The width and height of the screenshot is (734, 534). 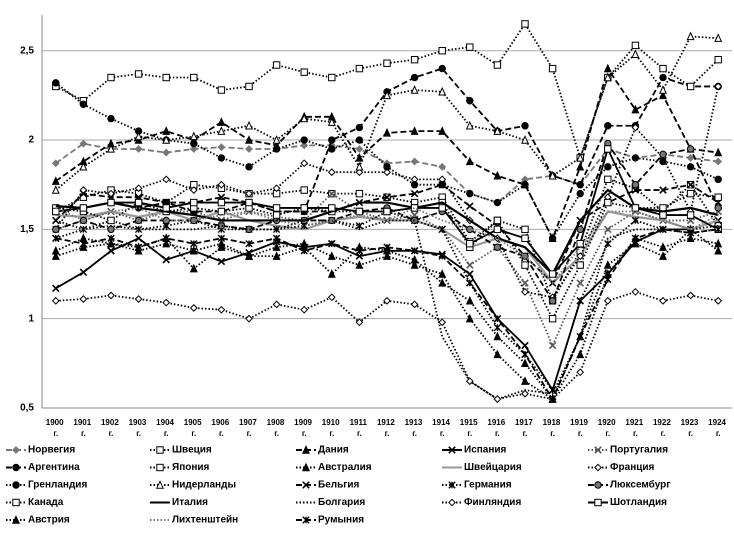 What do you see at coordinates (191, 467) in the screenshot?
I see `legend-label: Япония` at bounding box center [191, 467].